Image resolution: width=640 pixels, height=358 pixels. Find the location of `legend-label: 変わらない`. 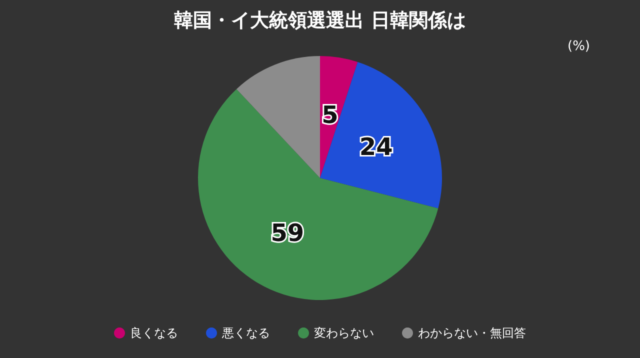

legend-label: 変わらない is located at coordinates (344, 333).